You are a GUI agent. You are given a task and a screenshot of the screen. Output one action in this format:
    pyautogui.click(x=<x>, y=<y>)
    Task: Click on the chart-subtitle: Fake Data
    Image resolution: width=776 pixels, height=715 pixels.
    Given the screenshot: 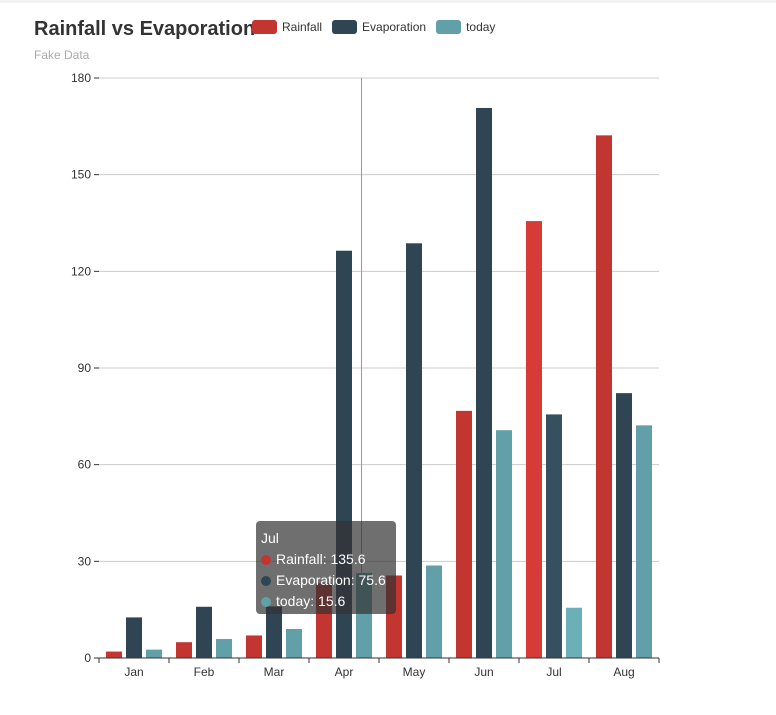 What is the action you would take?
    pyautogui.click(x=62, y=55)
    